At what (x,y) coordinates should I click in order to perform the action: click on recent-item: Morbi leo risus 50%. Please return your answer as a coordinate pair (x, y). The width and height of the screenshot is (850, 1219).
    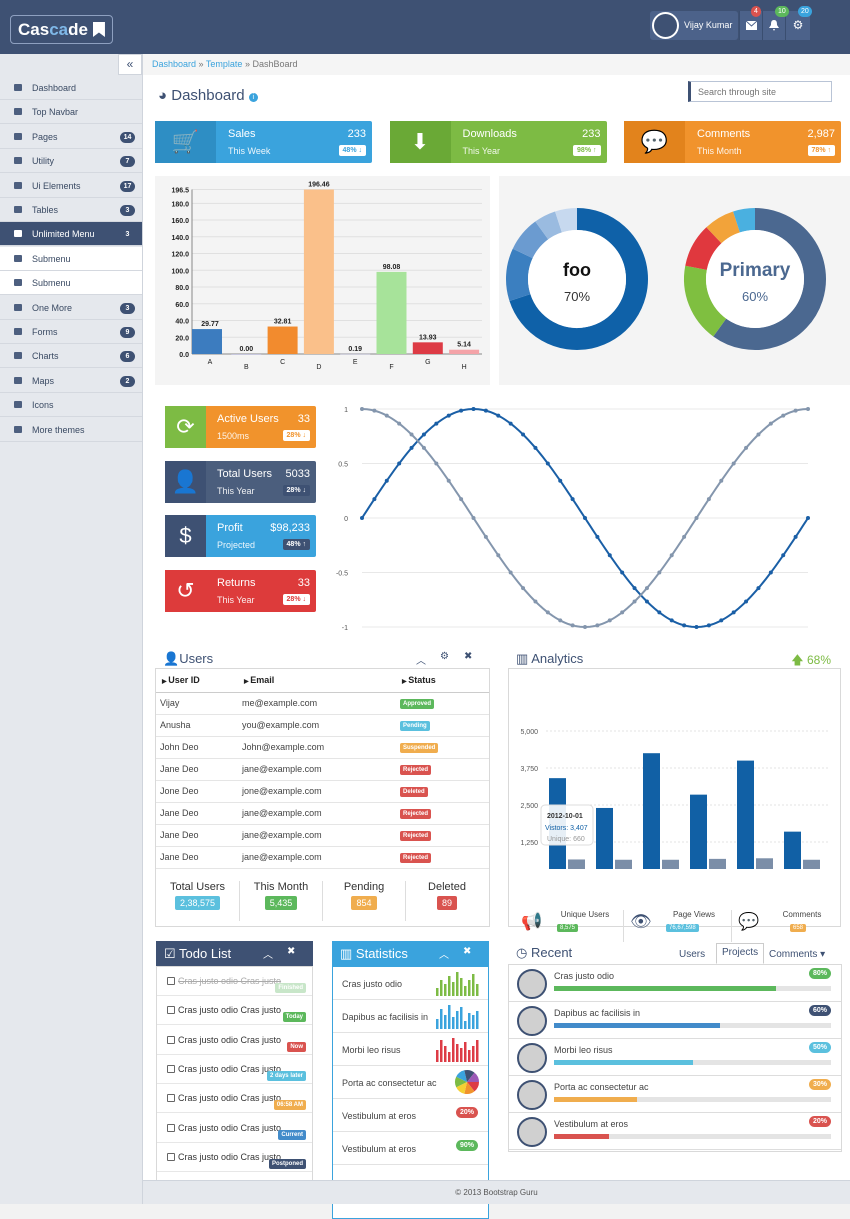
    Looking at the image, I should click on (675, 1057).